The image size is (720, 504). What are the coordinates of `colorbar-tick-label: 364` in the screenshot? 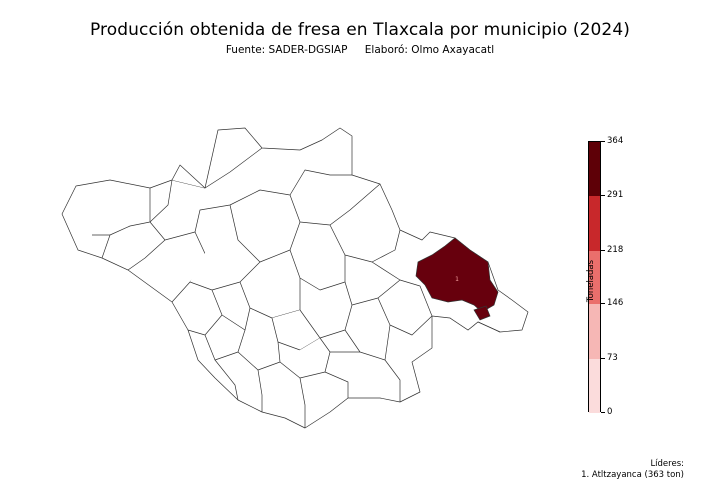 It's located at (615, 141).